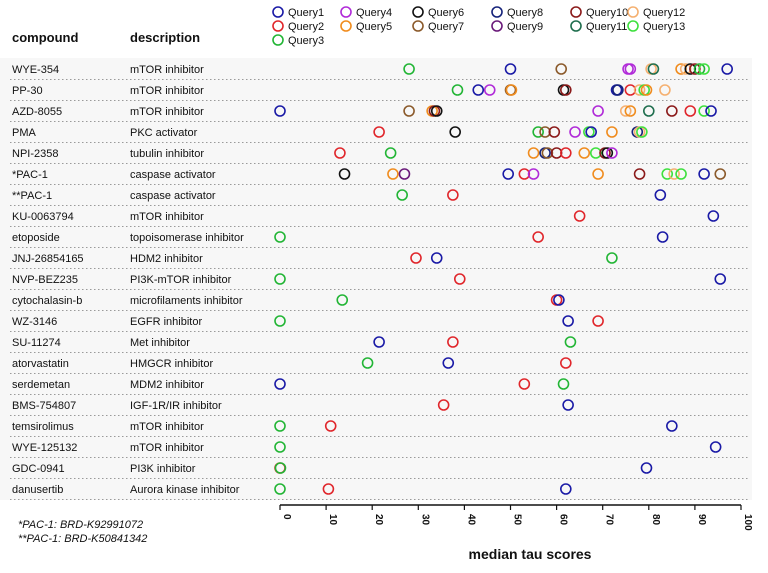 Image resolution: width=768 pixels, height=573 pixels. I want to click on compound-label: JNJ-26854165, so click(48, 259).